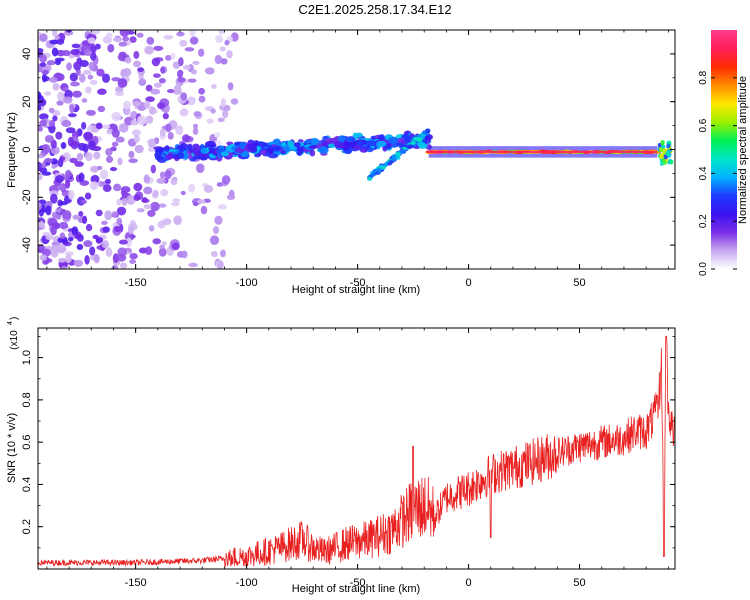 The width and height of the screenshot is (750, 600). What do you see at coordinates (136, 583) in the screenshot?
I see `x-tick-label: -150` at bounding box center [136, 583].